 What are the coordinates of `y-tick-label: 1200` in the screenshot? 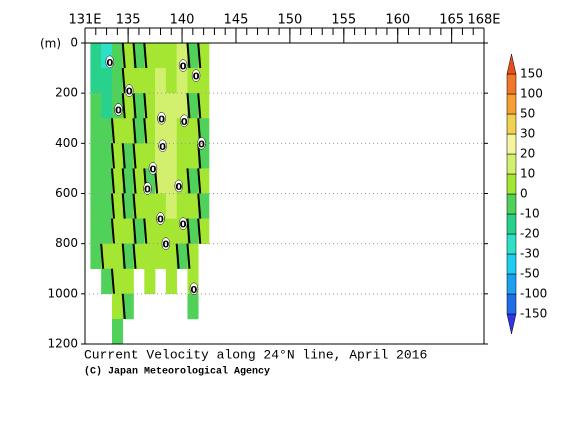 It's located at (62, 344).